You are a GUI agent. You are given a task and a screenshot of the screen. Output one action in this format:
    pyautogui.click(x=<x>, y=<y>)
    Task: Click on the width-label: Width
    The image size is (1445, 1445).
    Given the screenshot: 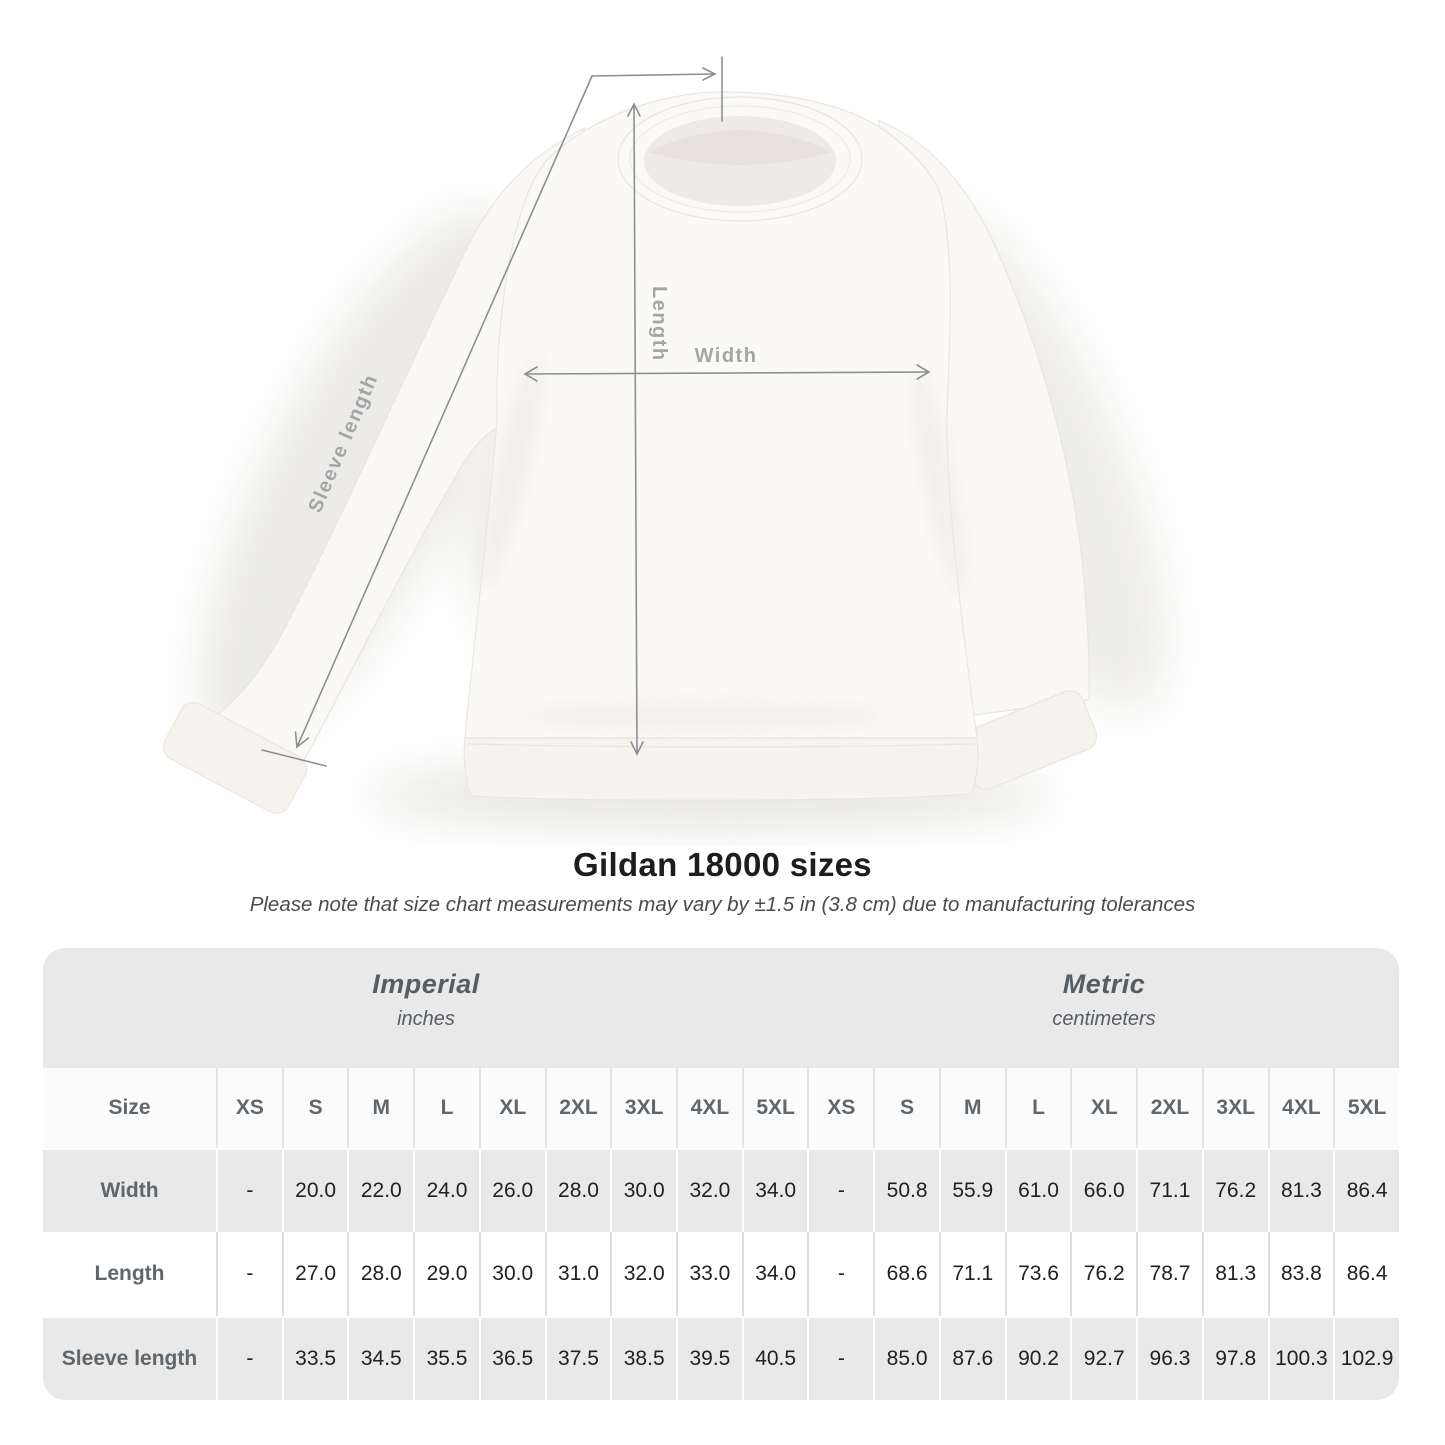 What is the action you would take?
    pyautogui.click(x=726, y=356)
    